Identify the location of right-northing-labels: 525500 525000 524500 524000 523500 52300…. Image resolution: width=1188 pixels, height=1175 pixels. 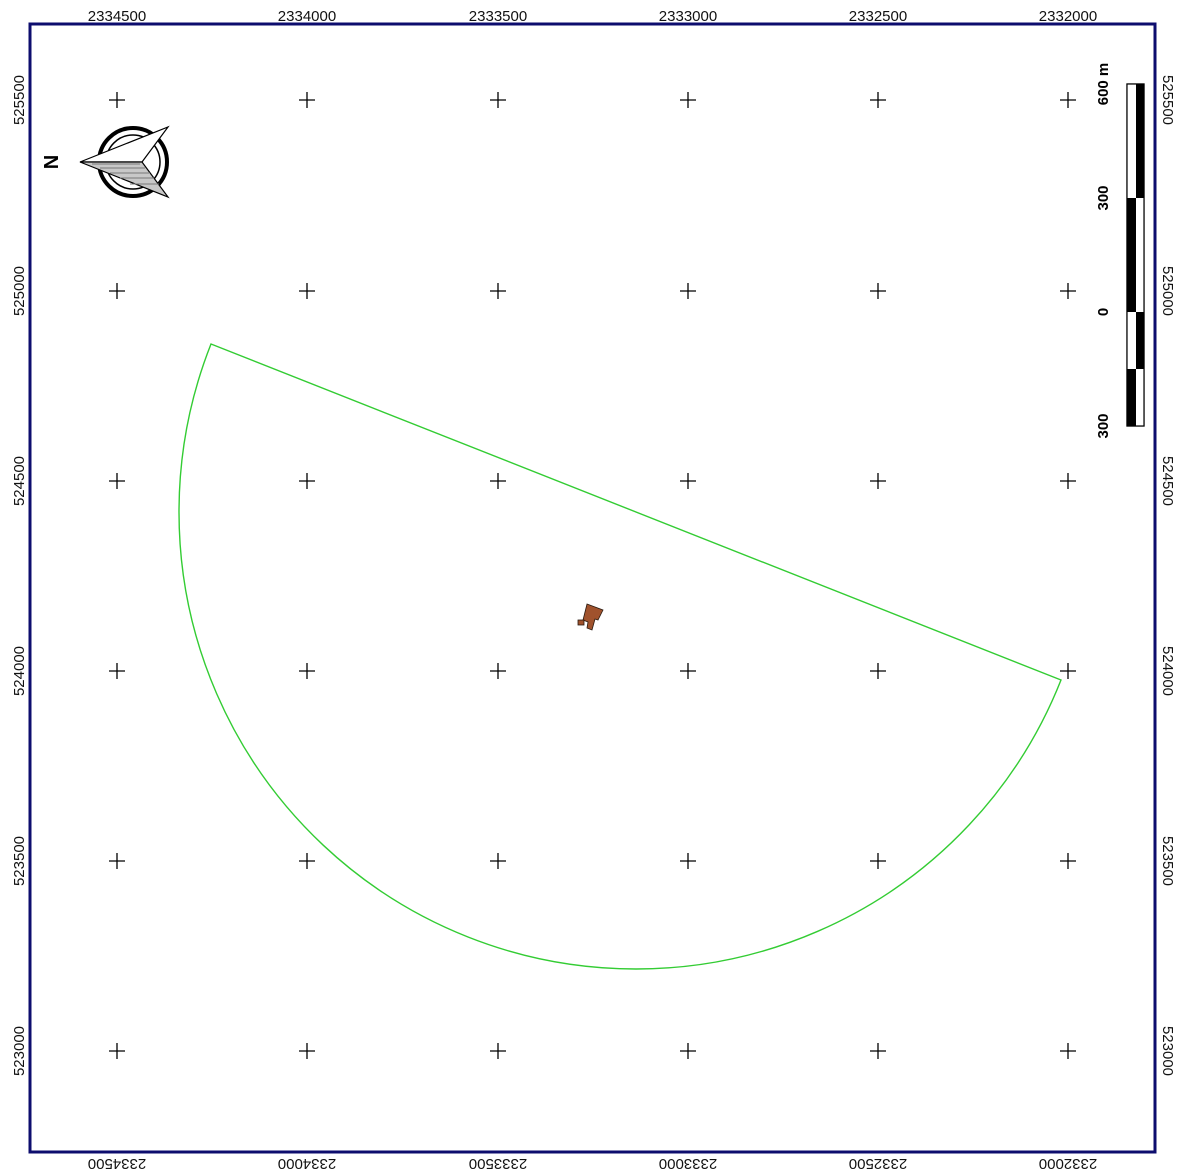
(1167, 575).